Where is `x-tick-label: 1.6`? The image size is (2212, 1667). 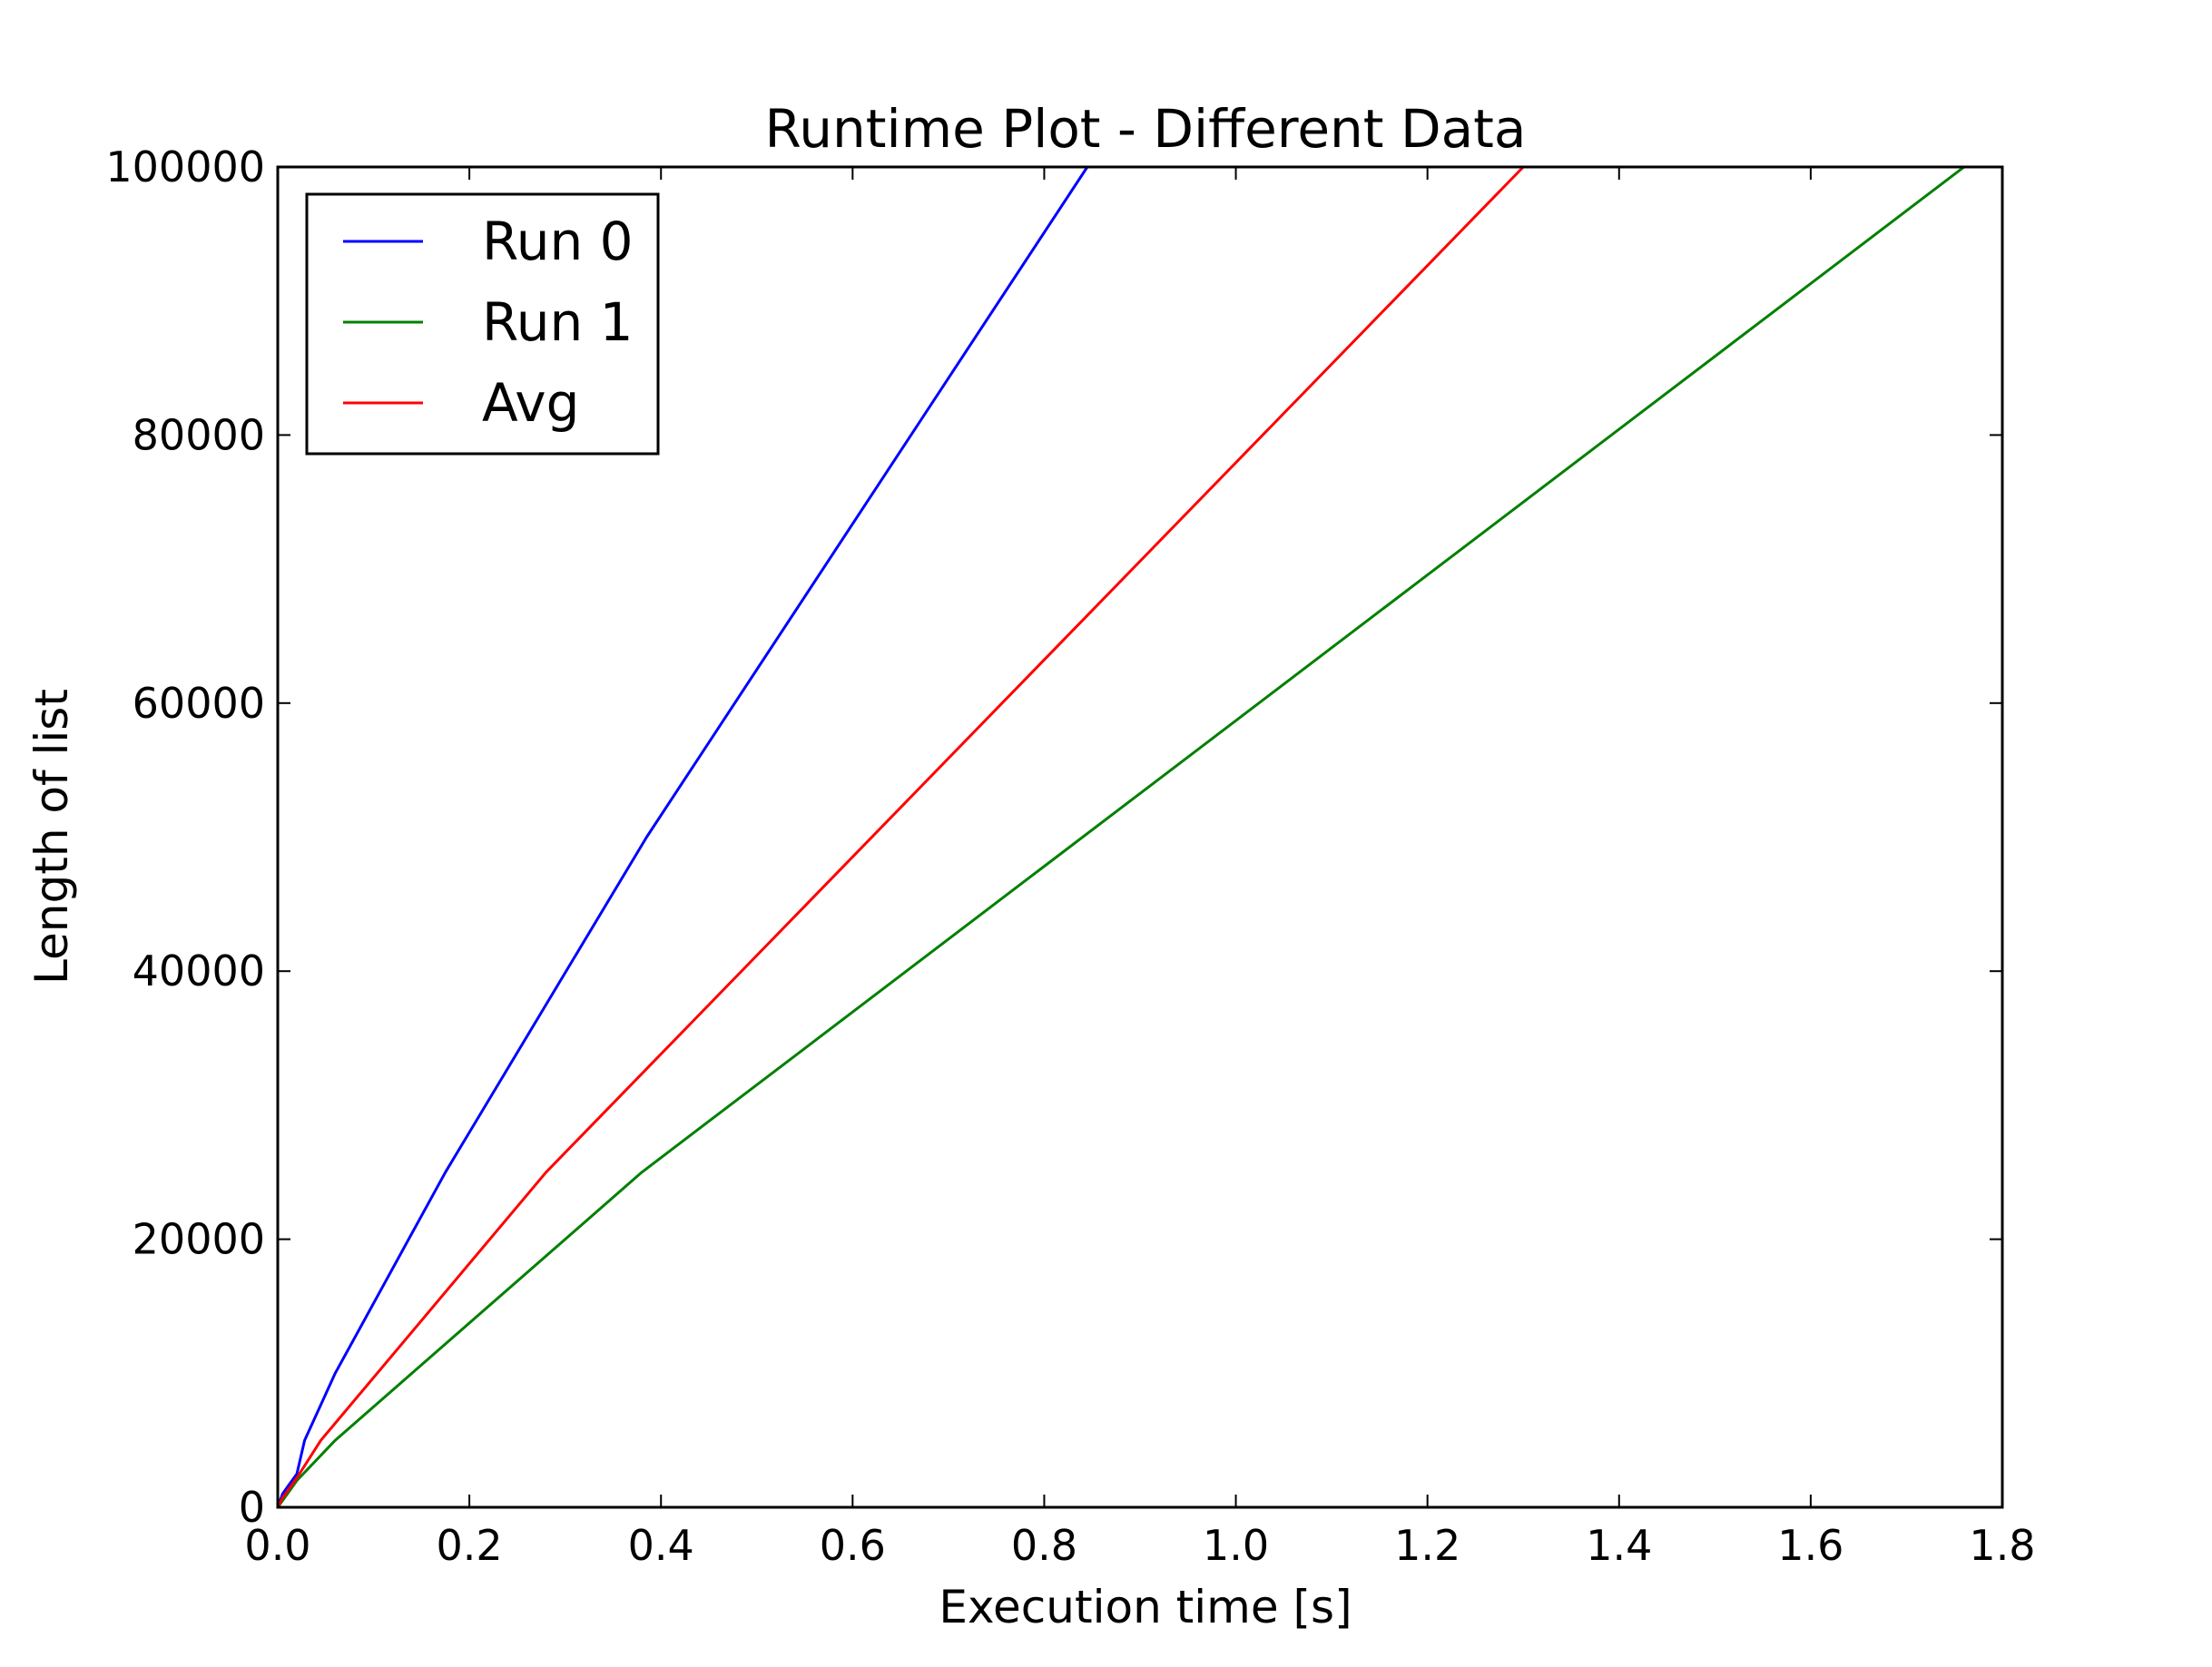
x-tick-label: 1.6 is located at coordinates (1810, 1546).